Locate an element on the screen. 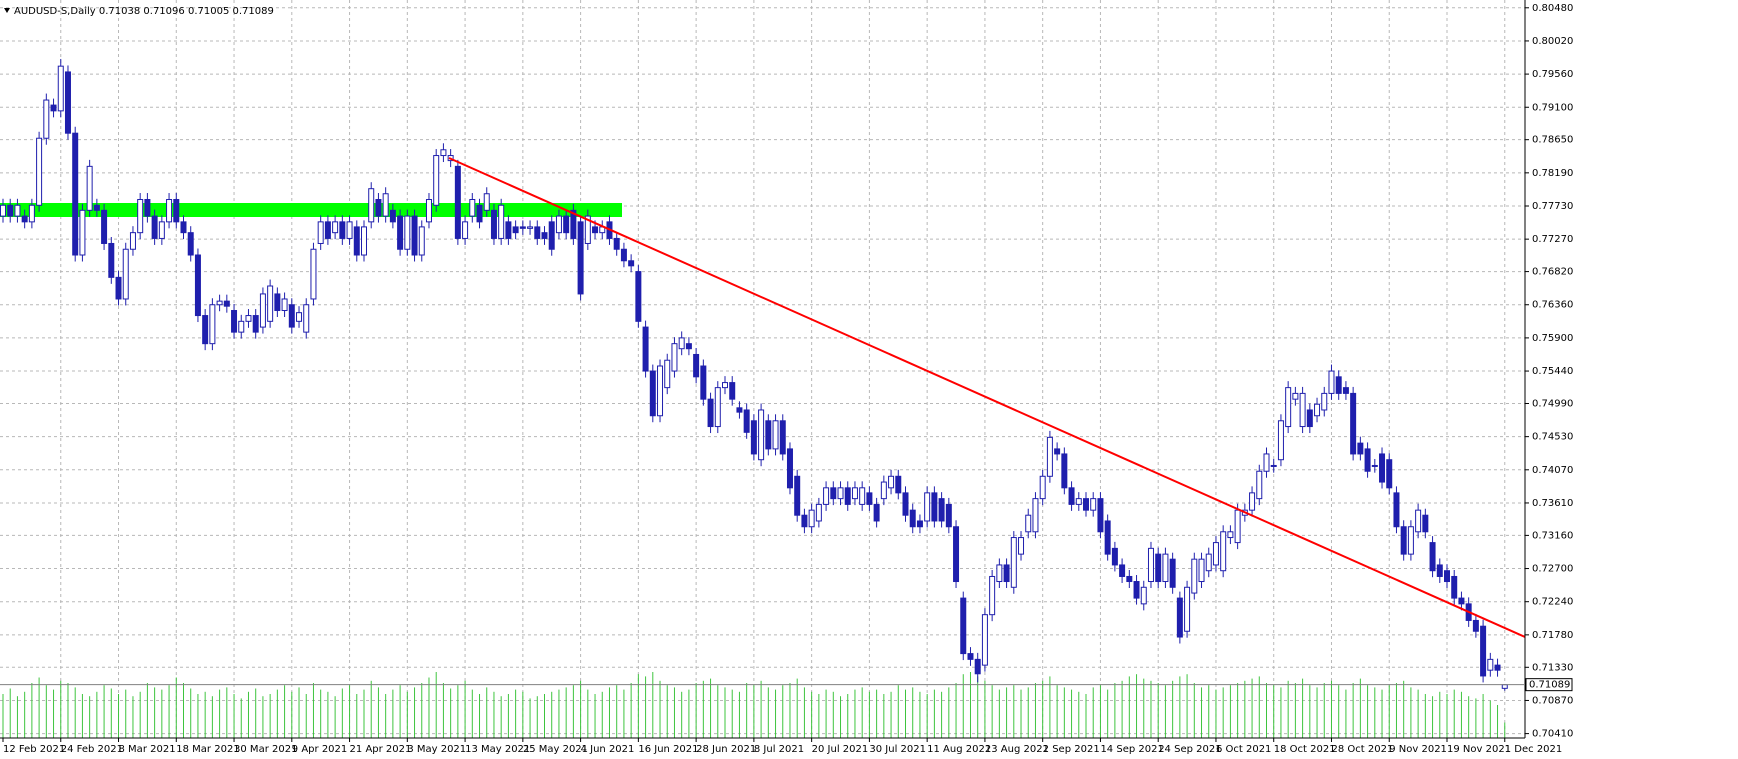  x-tick-label: 18 Mar 2021 is located at coordinates (207, 749).